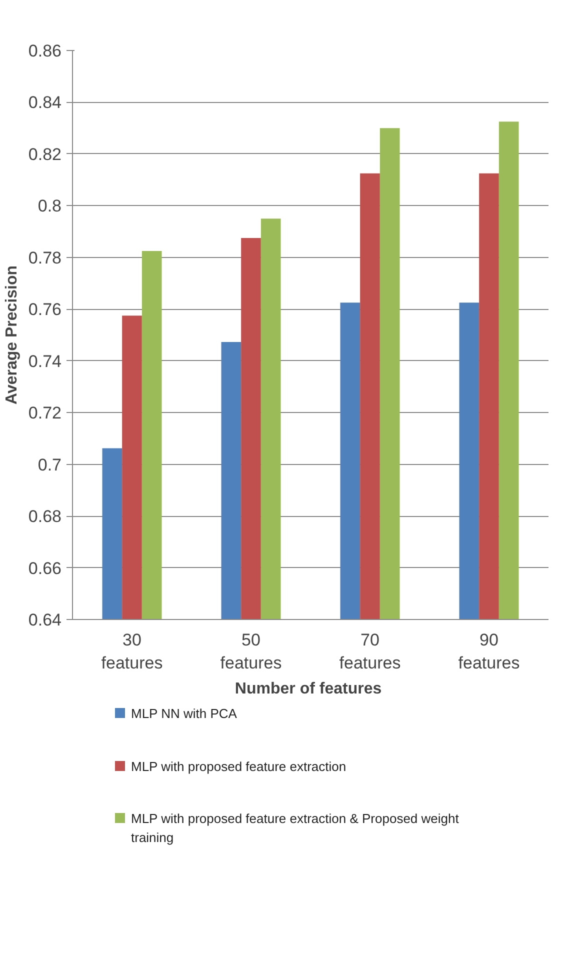  What do you see at coordinates (184, 714) in the screenshot?
I see `legend-label: MLP NN with PCA` at bounding box center [184, 714].